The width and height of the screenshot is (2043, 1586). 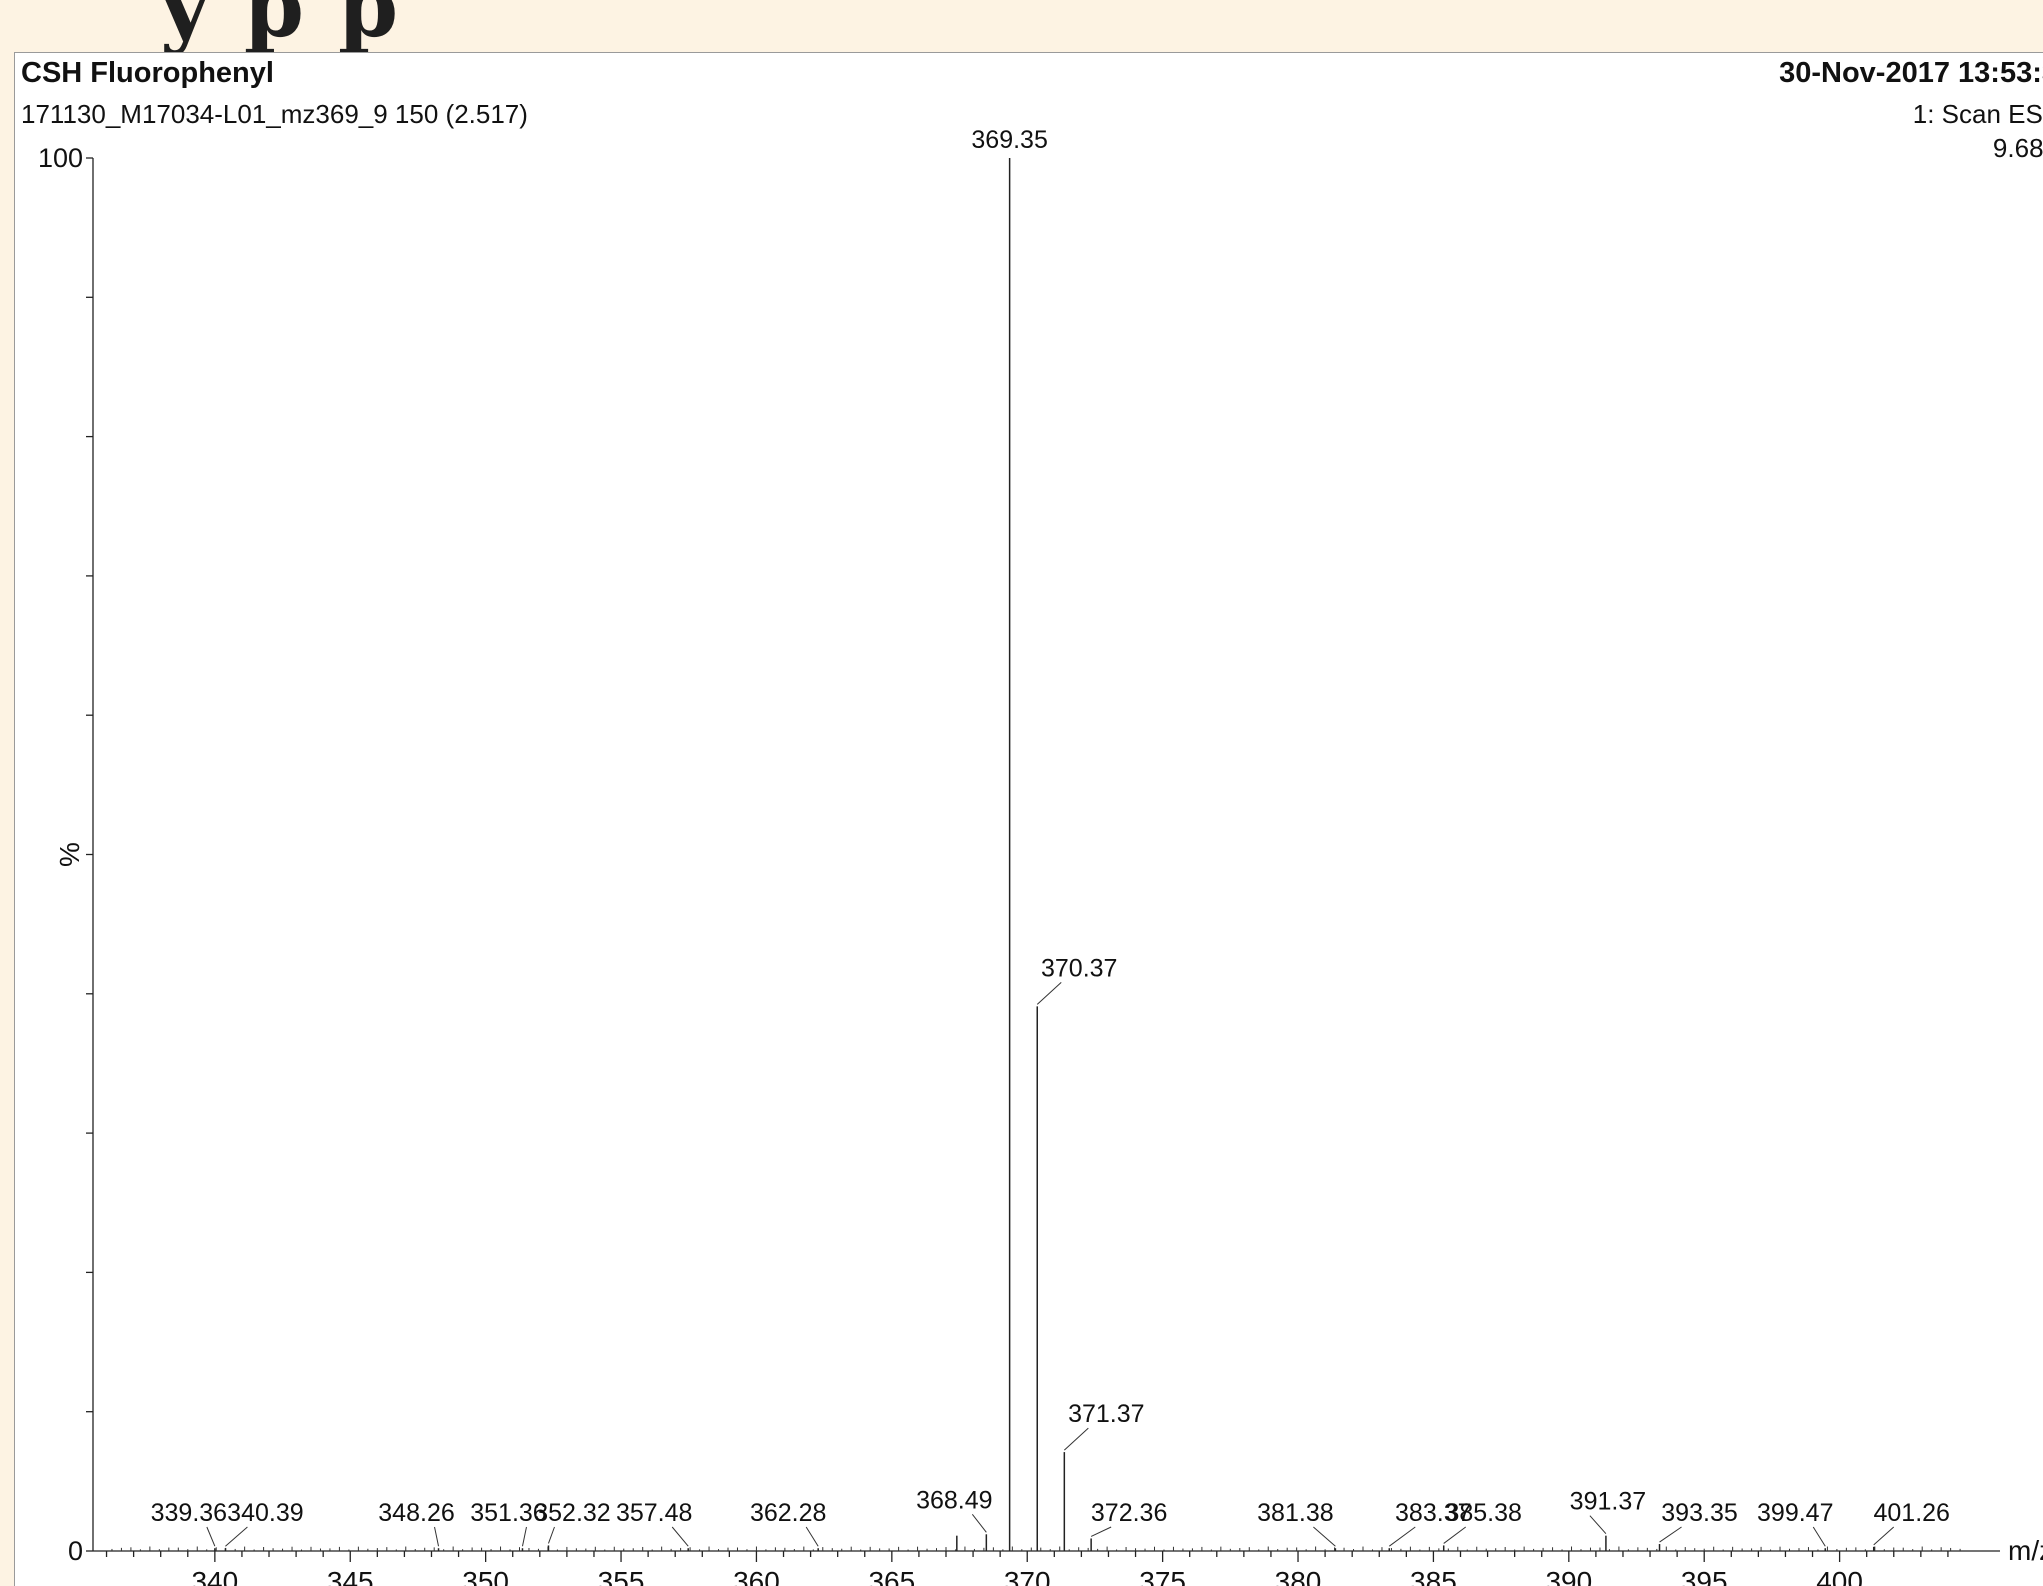 I want to click on peak-label-372.36: 372.36, so click(x=1129, y=1513).